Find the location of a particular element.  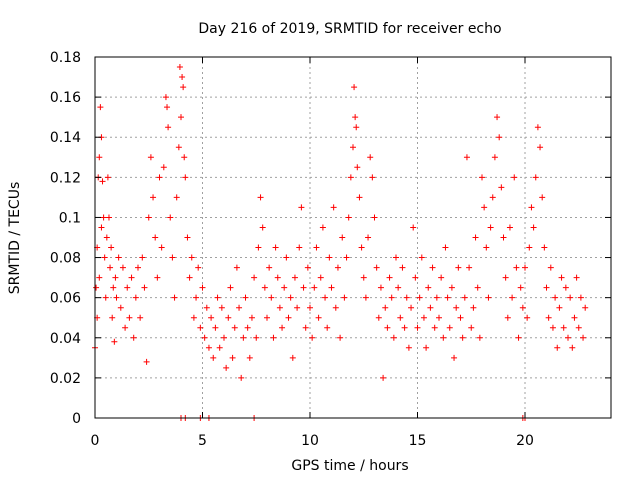

y-tick-label: 0.12 is located at coordinates (65, 178).